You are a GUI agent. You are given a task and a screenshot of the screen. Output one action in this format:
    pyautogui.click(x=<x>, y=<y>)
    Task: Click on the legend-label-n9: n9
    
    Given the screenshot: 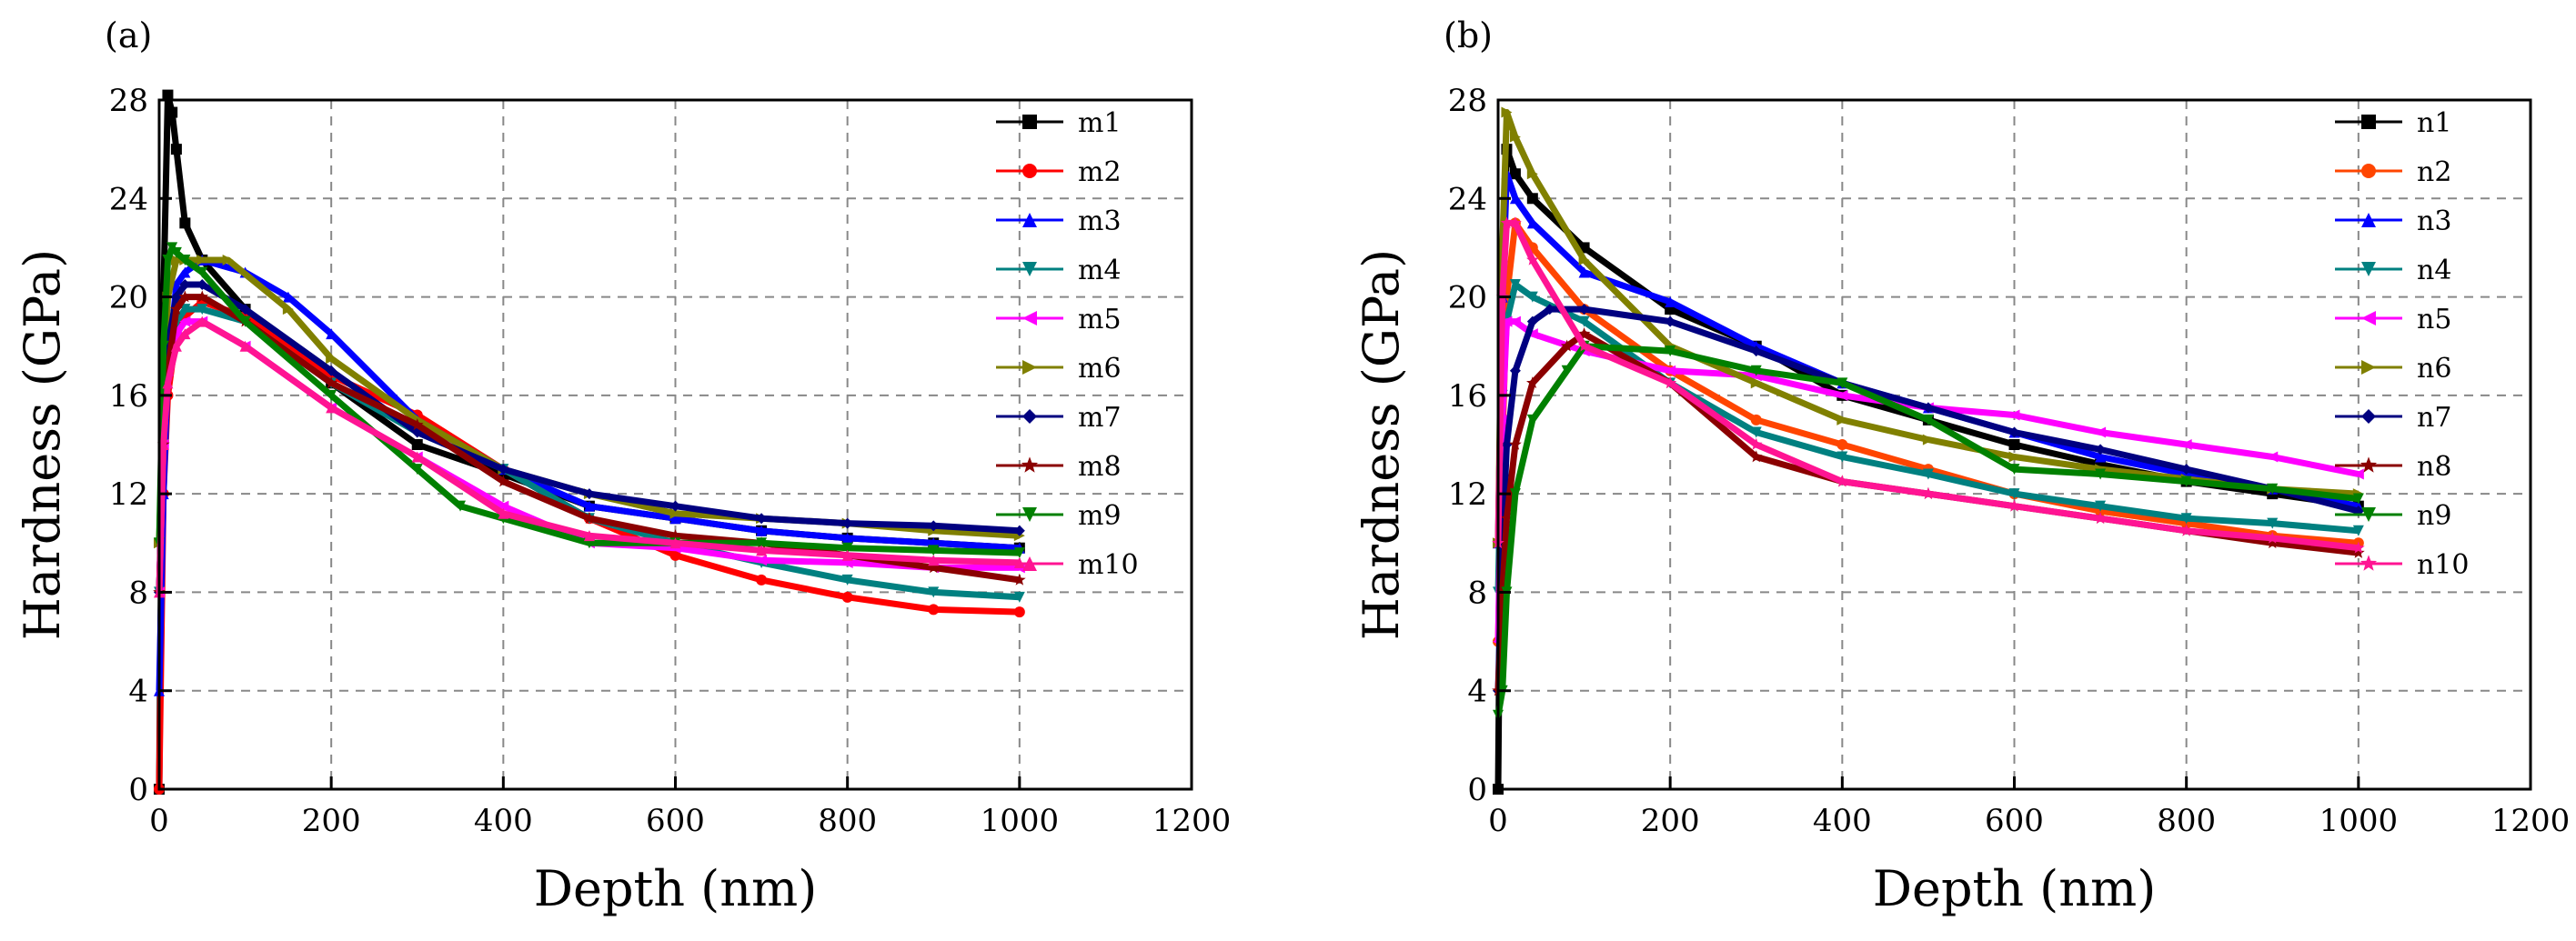 What is the action you would take?
    pyautogui.click(x=2434, y=516)
    